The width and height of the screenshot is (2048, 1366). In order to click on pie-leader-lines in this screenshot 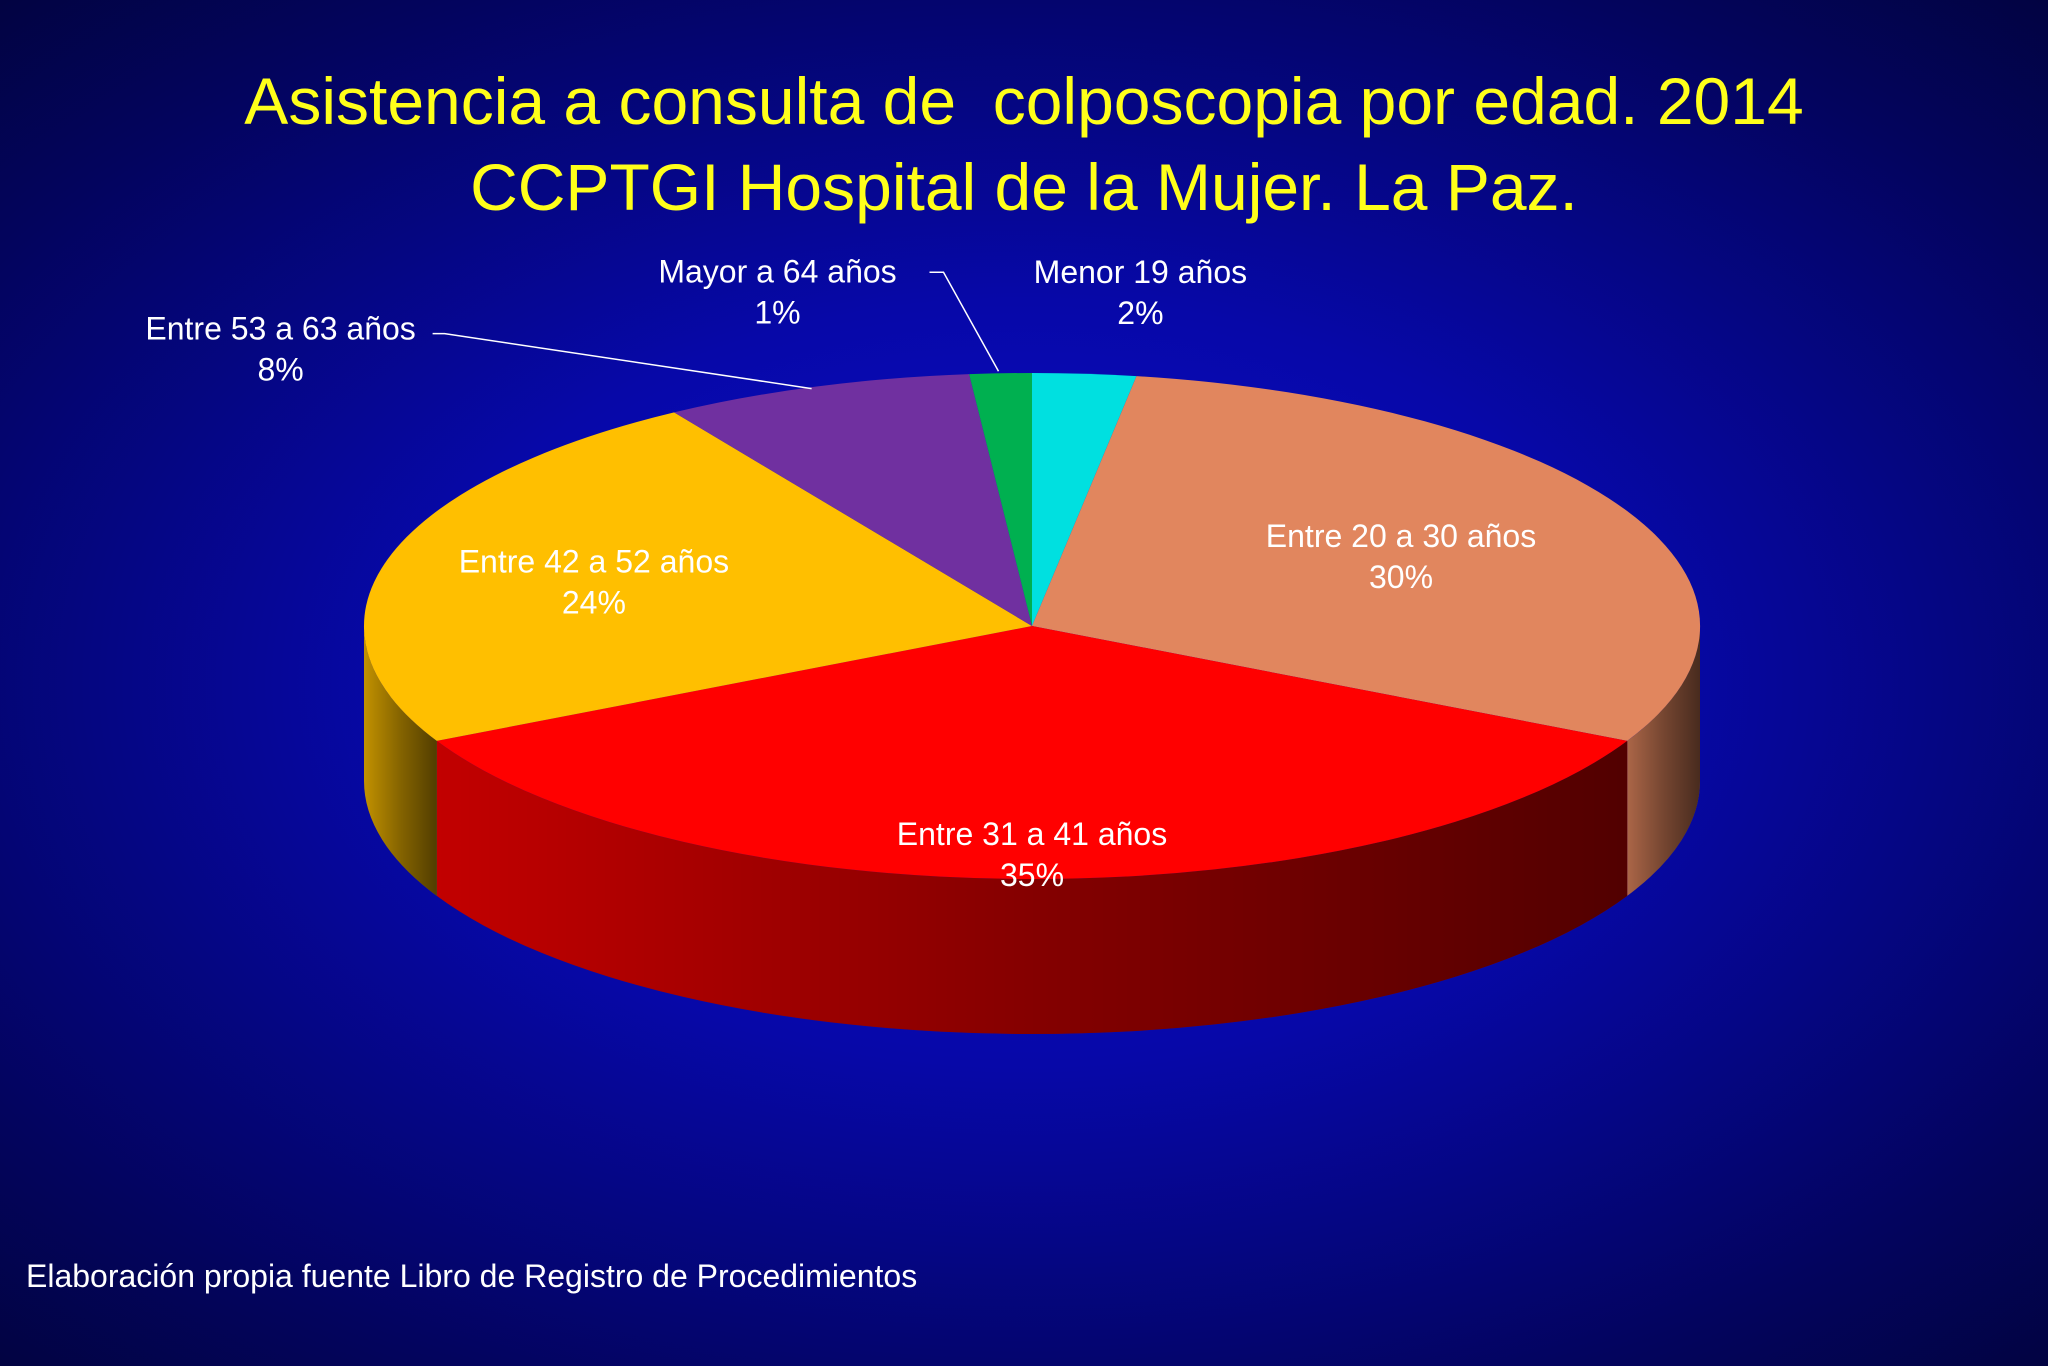, I will do `click(716, 330)`.